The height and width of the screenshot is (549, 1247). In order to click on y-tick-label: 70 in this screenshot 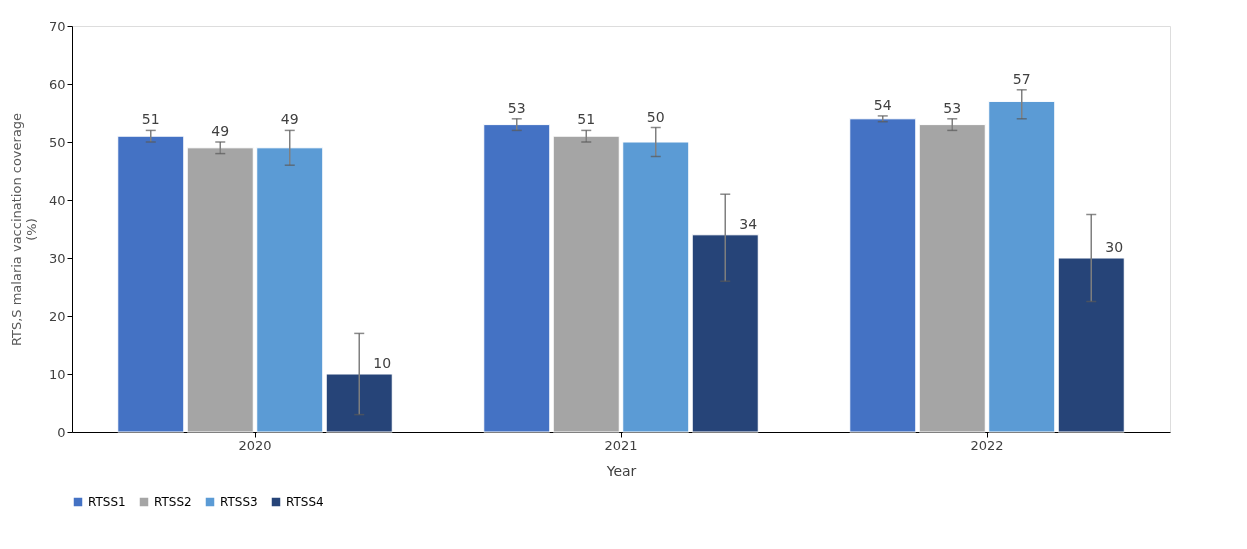, I will do `click(57, 26)`.